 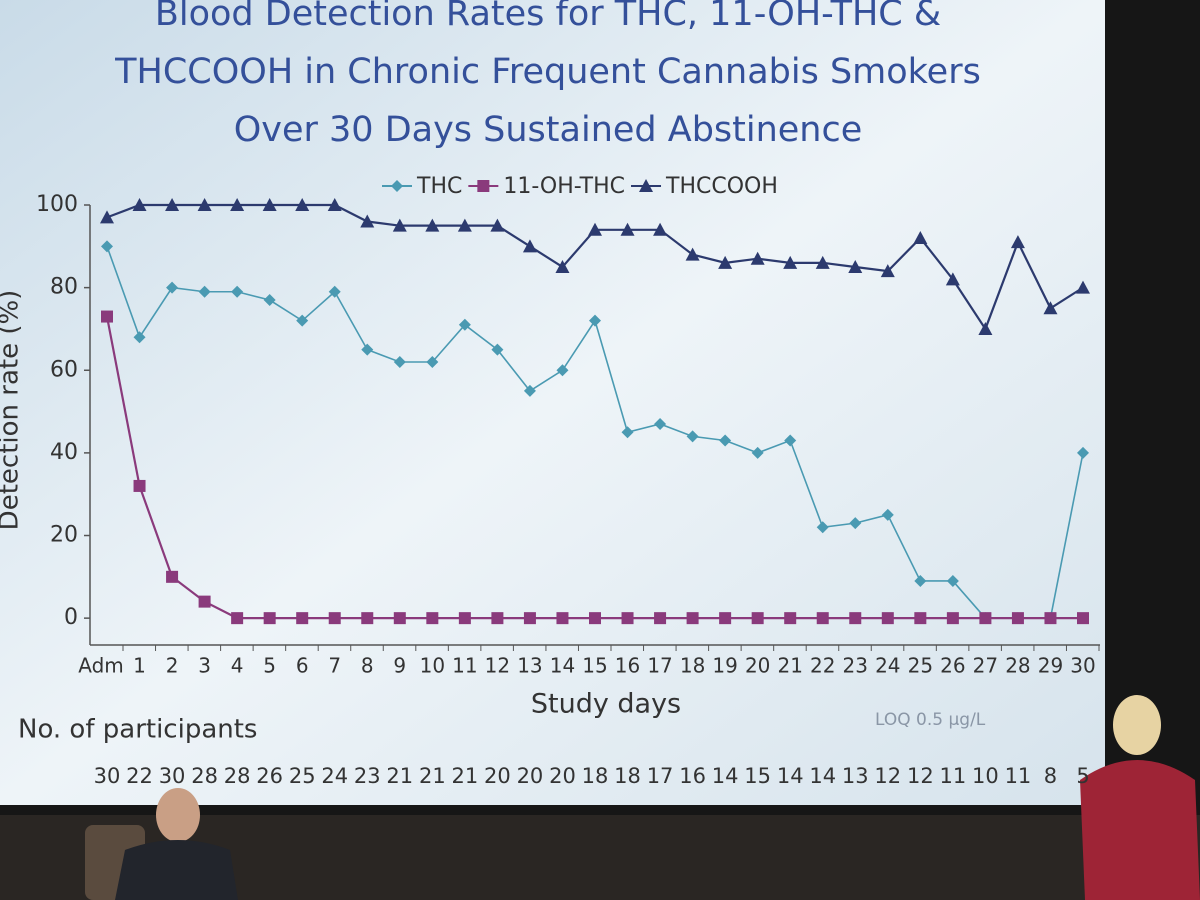 I want to click on annotation: LOQ 0.5 µg/L, so click(x=930, y=720).